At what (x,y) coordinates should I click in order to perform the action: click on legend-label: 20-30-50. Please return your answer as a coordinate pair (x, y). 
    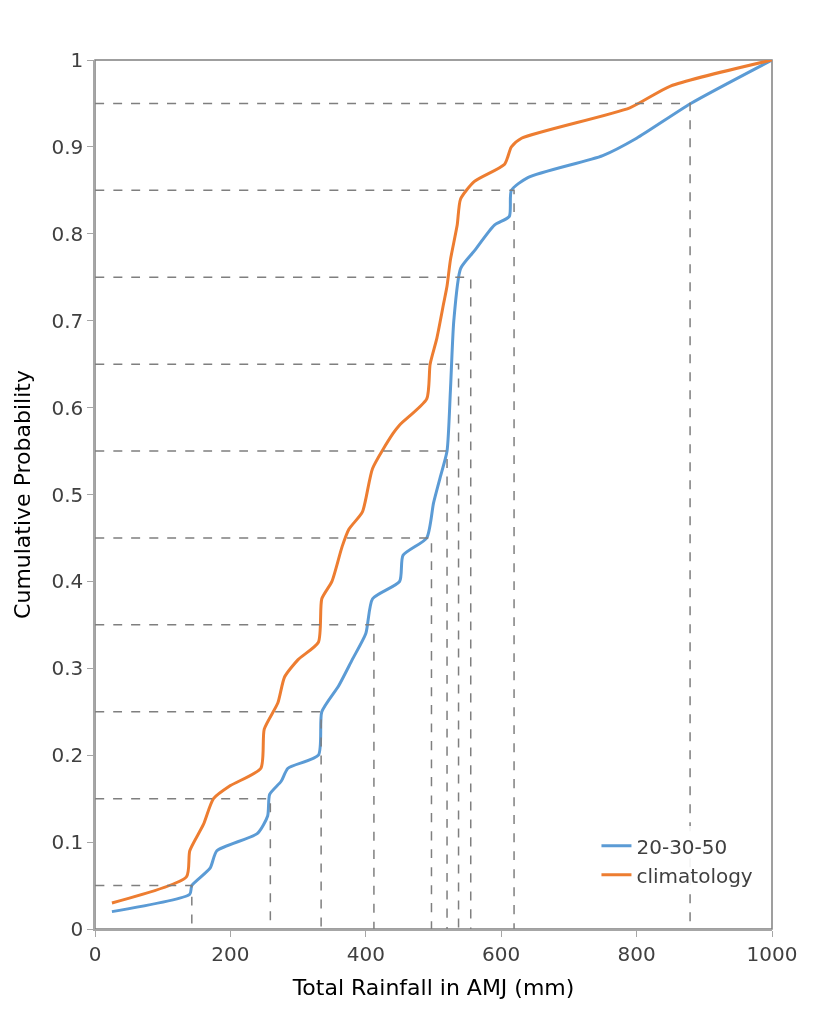
    Looking at the image, I should click on (682, 846).